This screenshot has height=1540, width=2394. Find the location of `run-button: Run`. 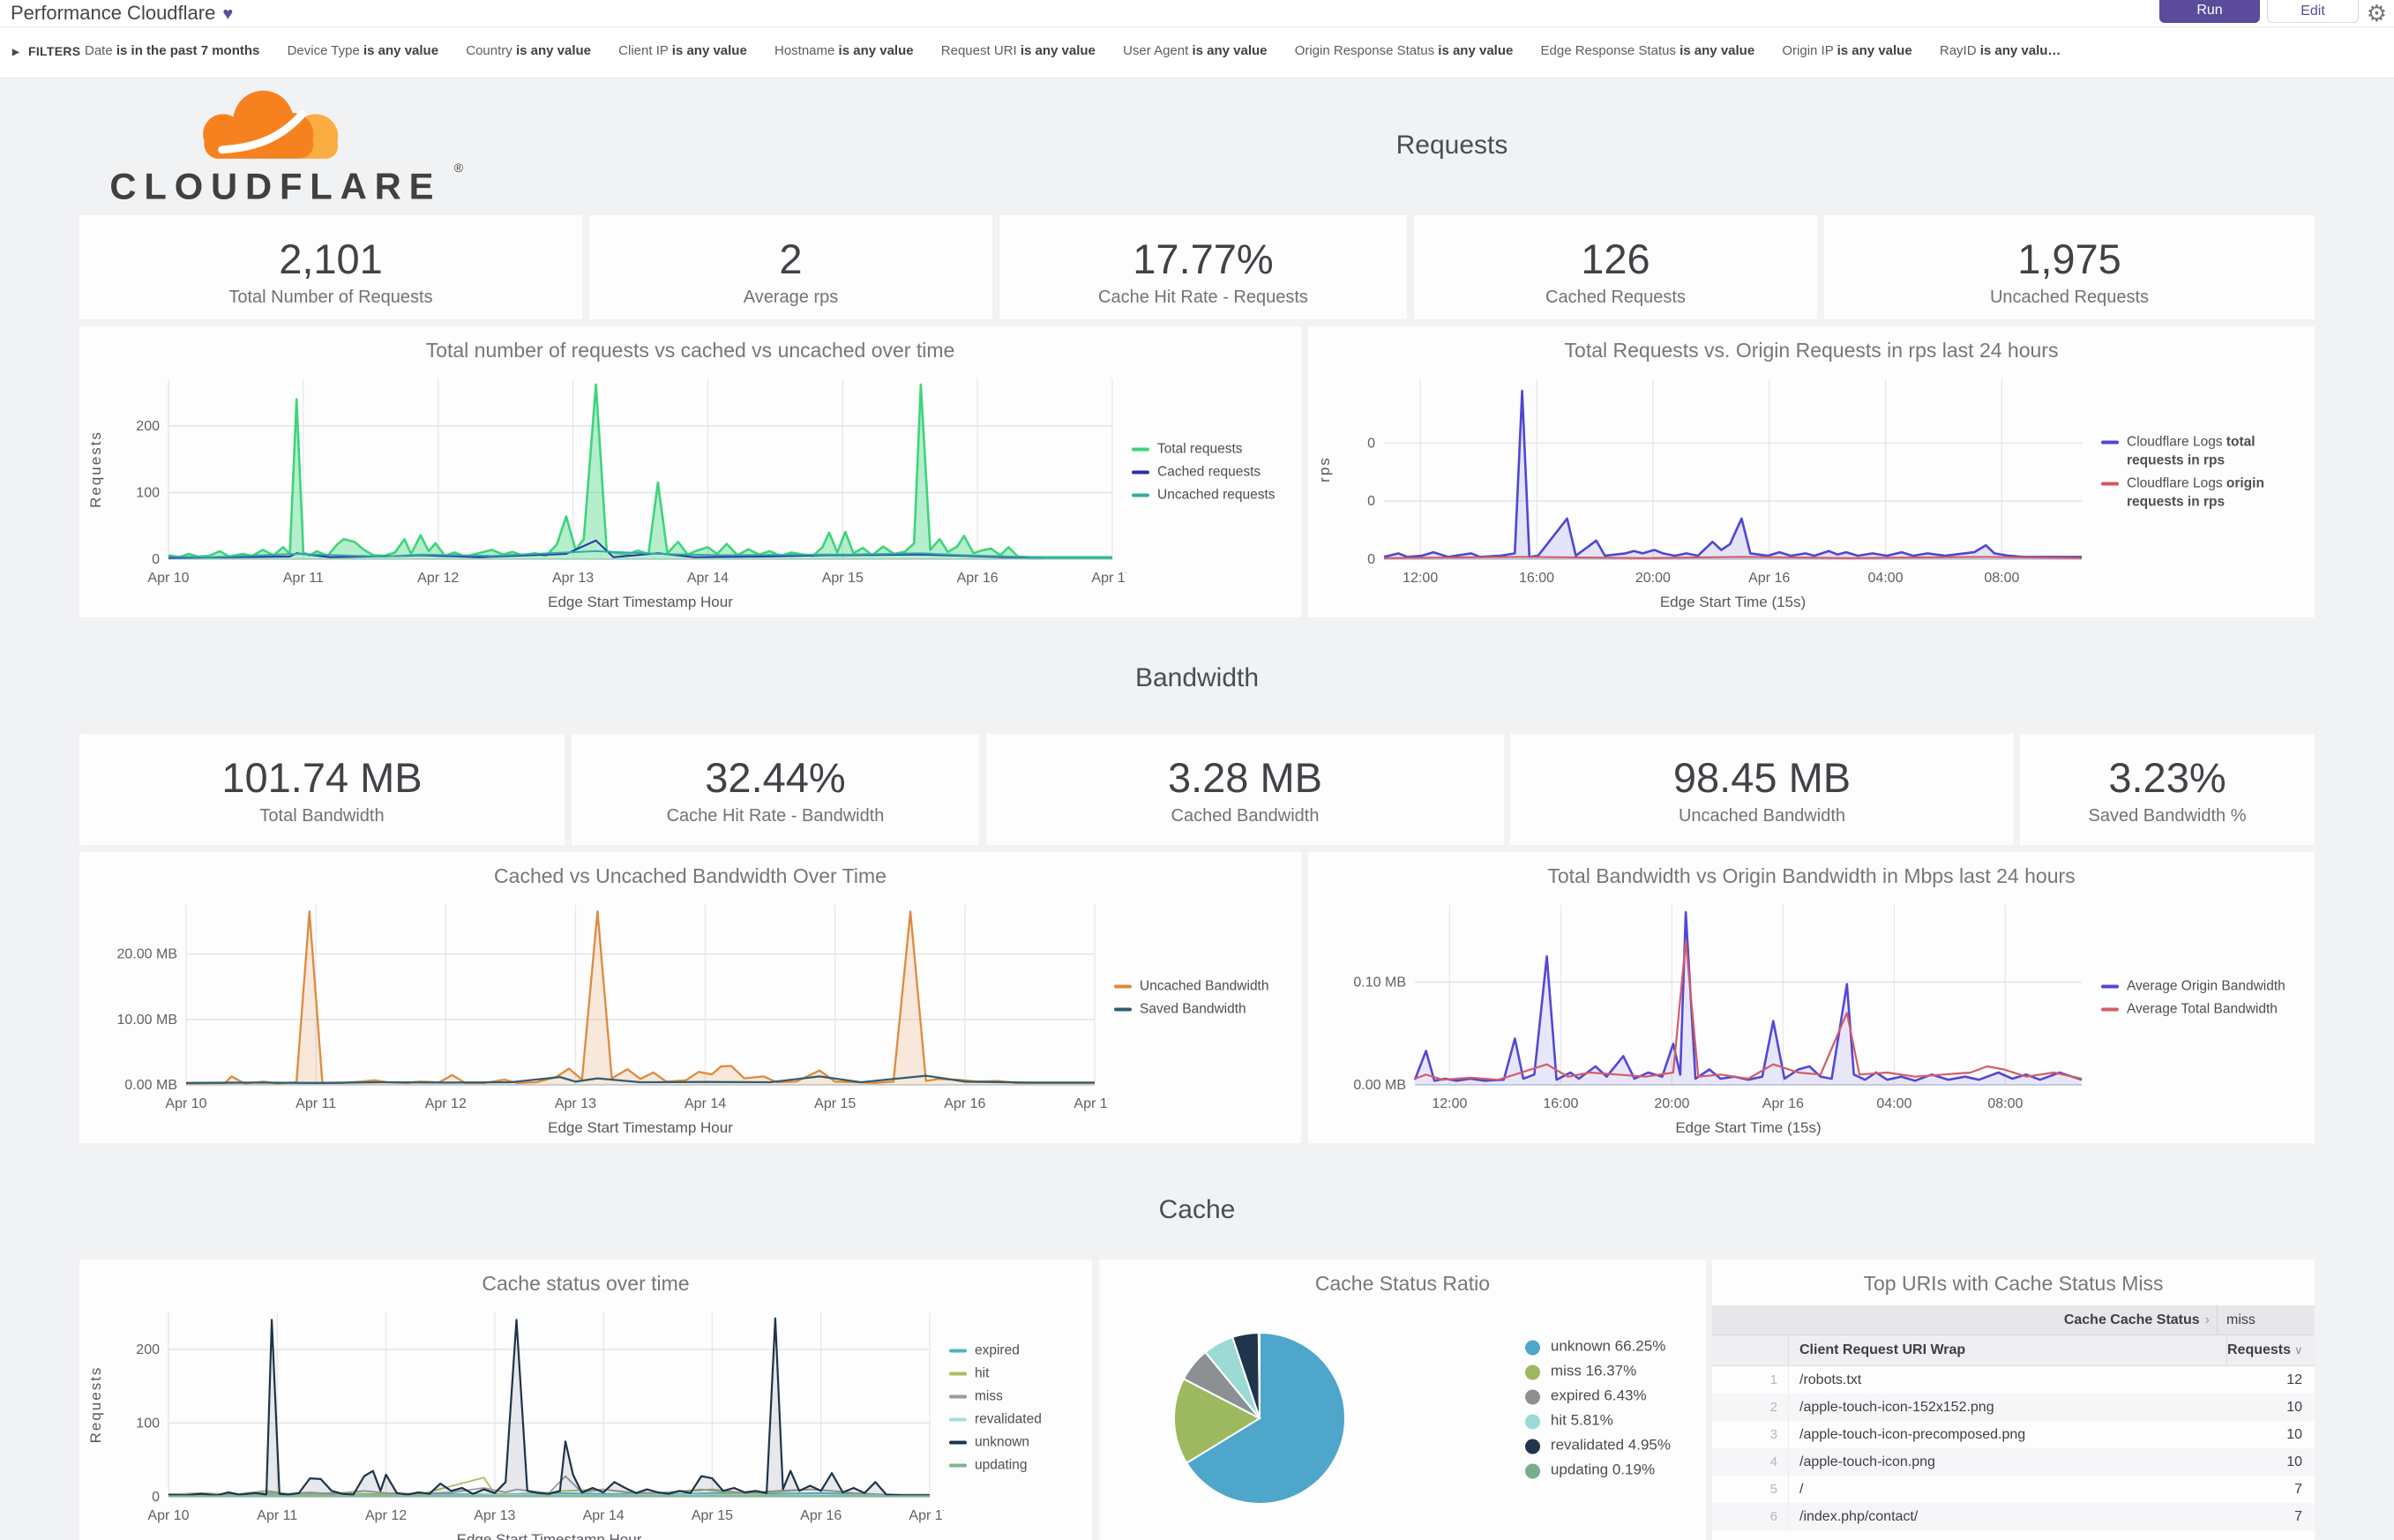

run-button: Run is located at coordinates (2209, 11).